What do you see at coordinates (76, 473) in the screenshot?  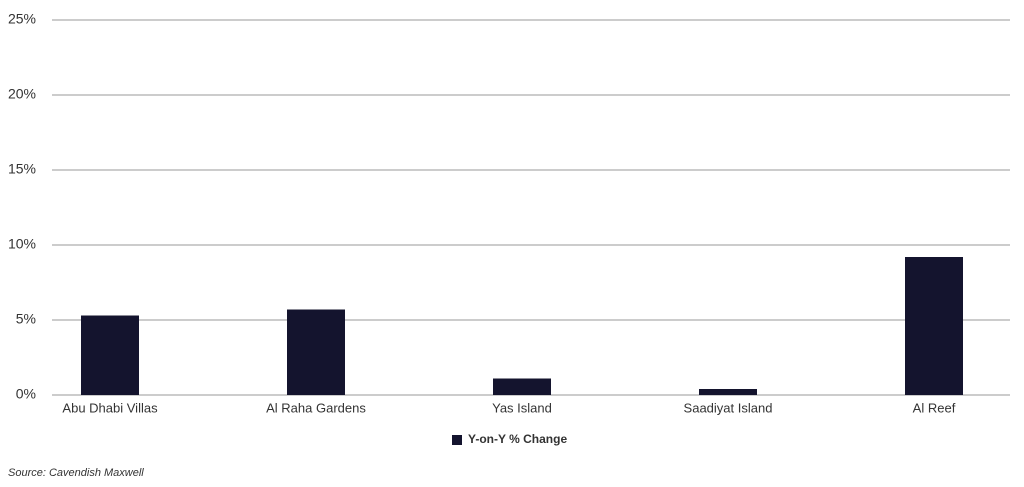 I see `source-note: Source: Cavendish Maxwell` at bounding box center [76, 473].